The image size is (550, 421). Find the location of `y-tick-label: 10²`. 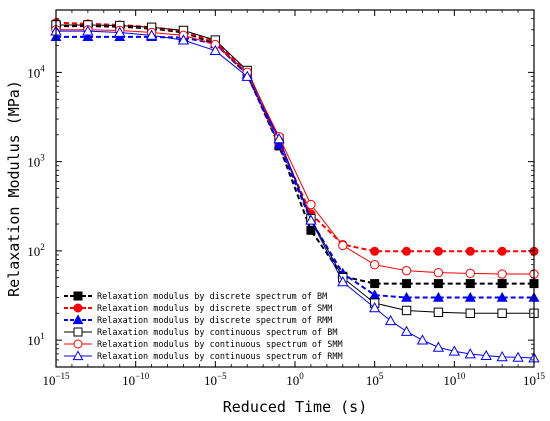

y-tick-label: 10² is located at coordinates (36, 250).